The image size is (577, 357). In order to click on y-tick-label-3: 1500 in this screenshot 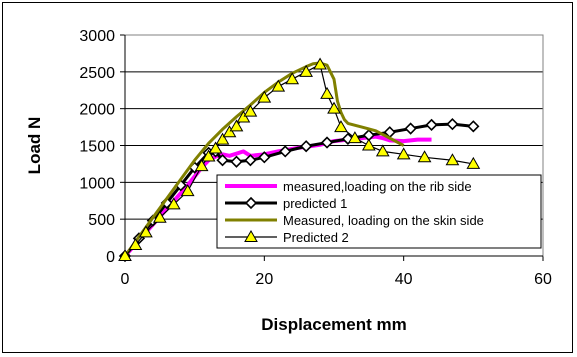, I will do `click(97, 147)`.